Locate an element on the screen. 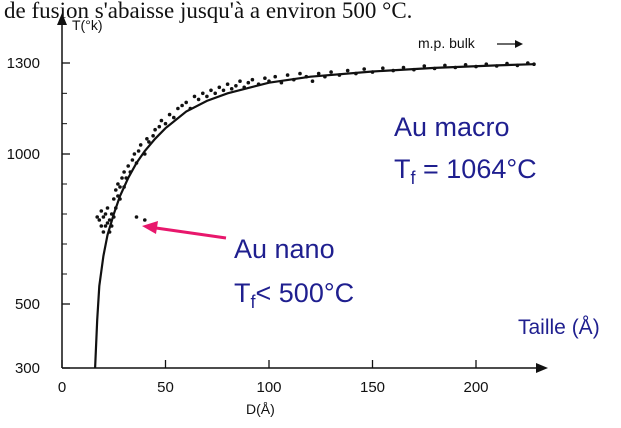 This screenshot has height=428, width=621. y-tick-label: 1000 is located at coordinates (23, 154).